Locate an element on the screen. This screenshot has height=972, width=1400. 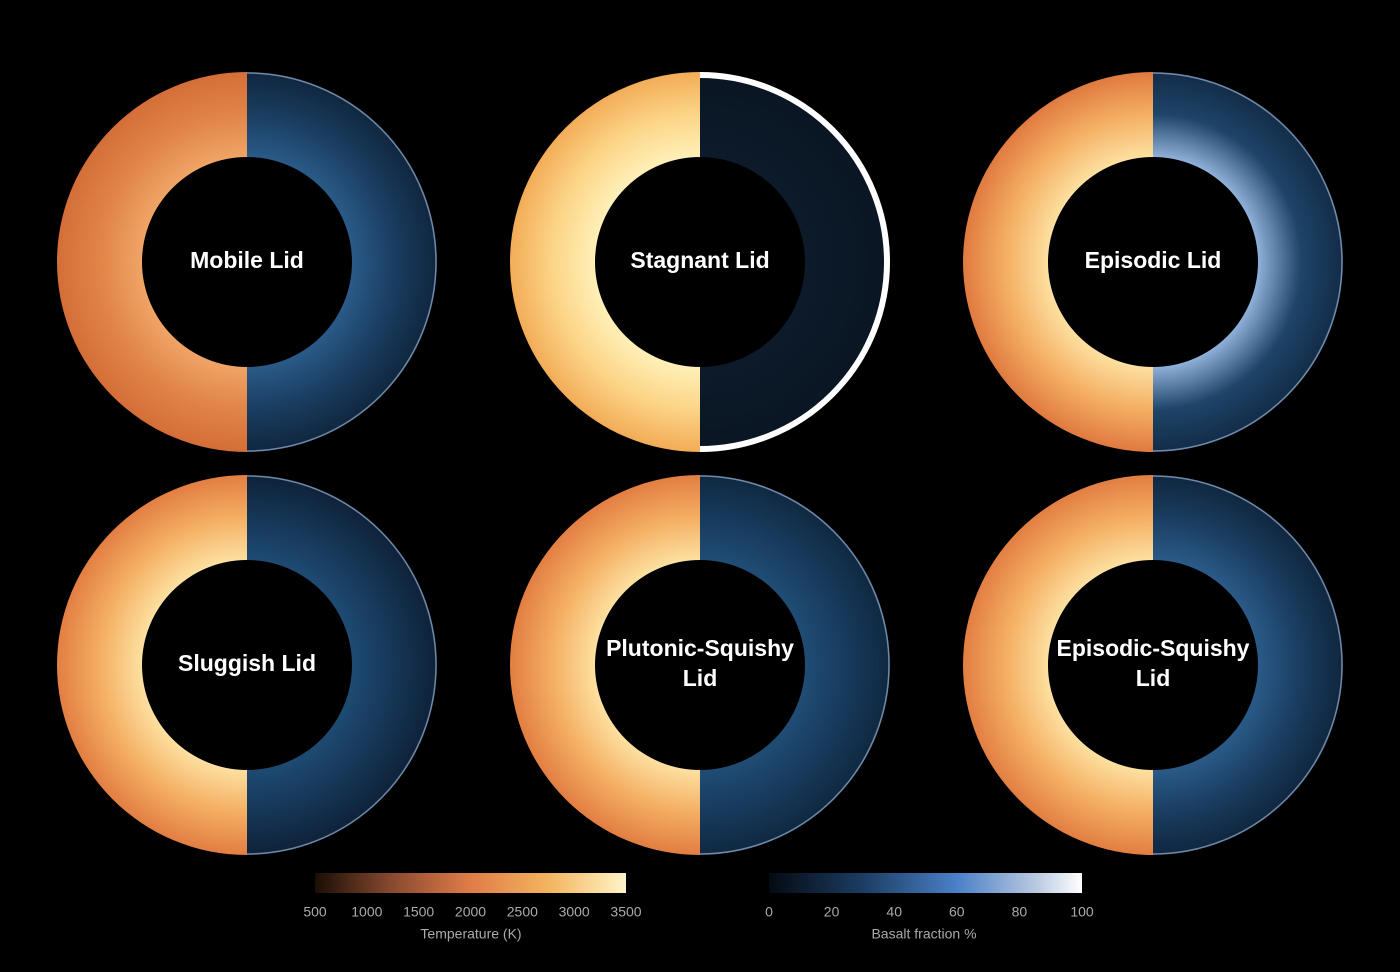
panel: Plutonic-Squishy Lid is located at coordinates (700, 665).